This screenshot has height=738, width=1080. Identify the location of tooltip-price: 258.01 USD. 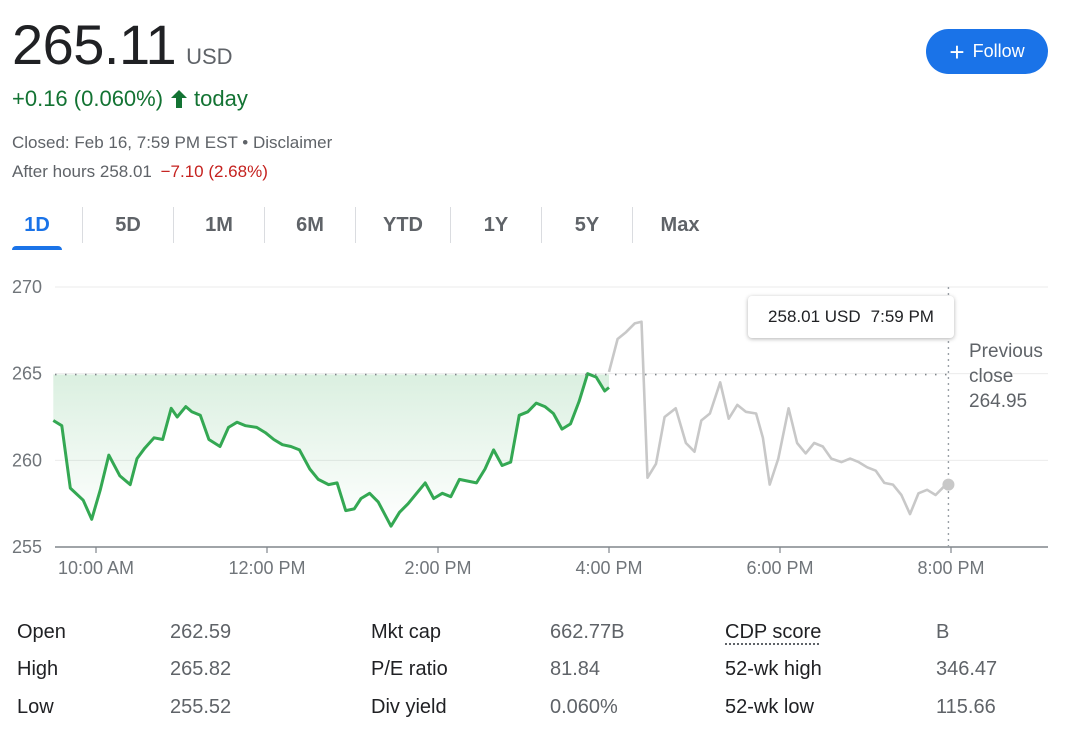
(814, 316).